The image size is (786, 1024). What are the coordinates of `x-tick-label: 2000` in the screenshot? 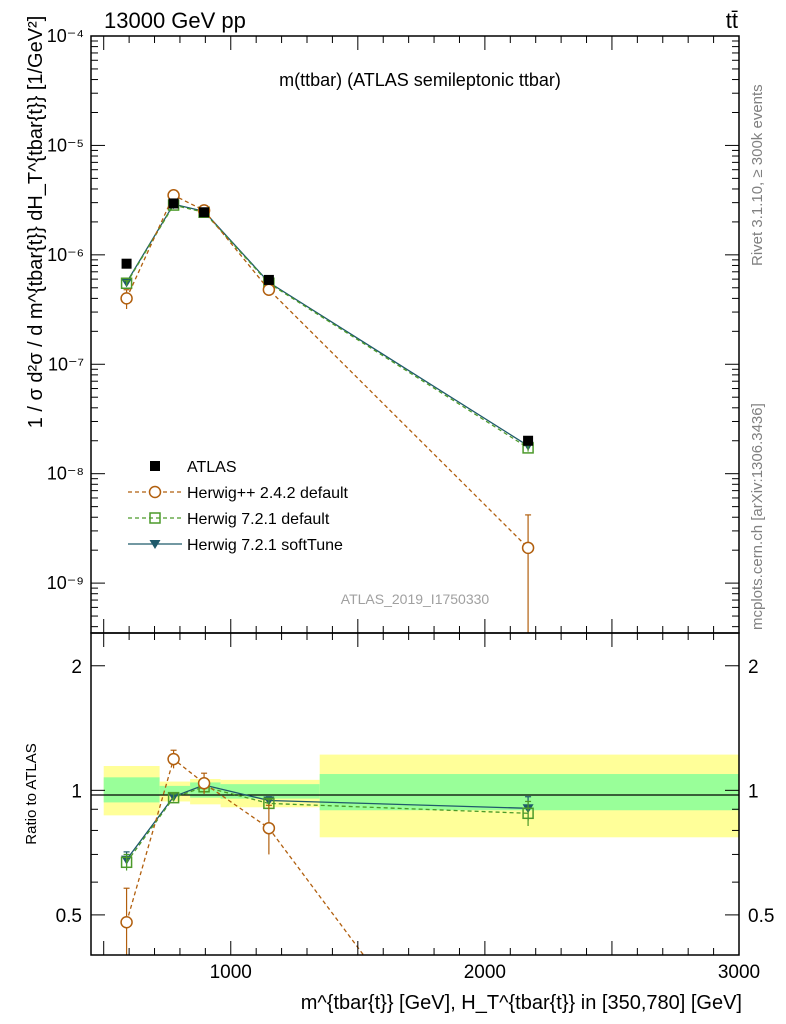 It's located at (485, 972).